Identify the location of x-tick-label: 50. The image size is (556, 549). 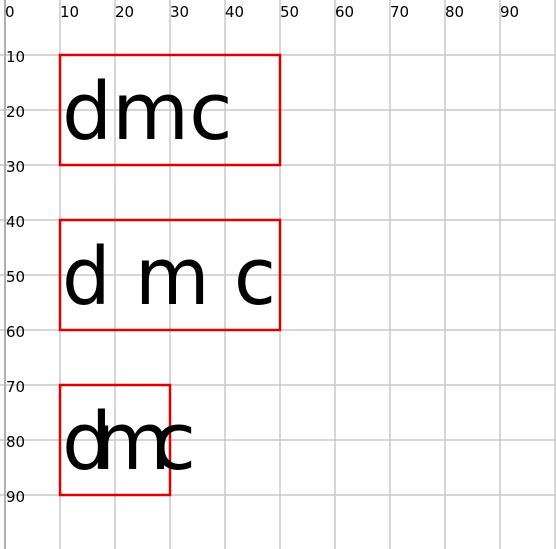
(289, 12).